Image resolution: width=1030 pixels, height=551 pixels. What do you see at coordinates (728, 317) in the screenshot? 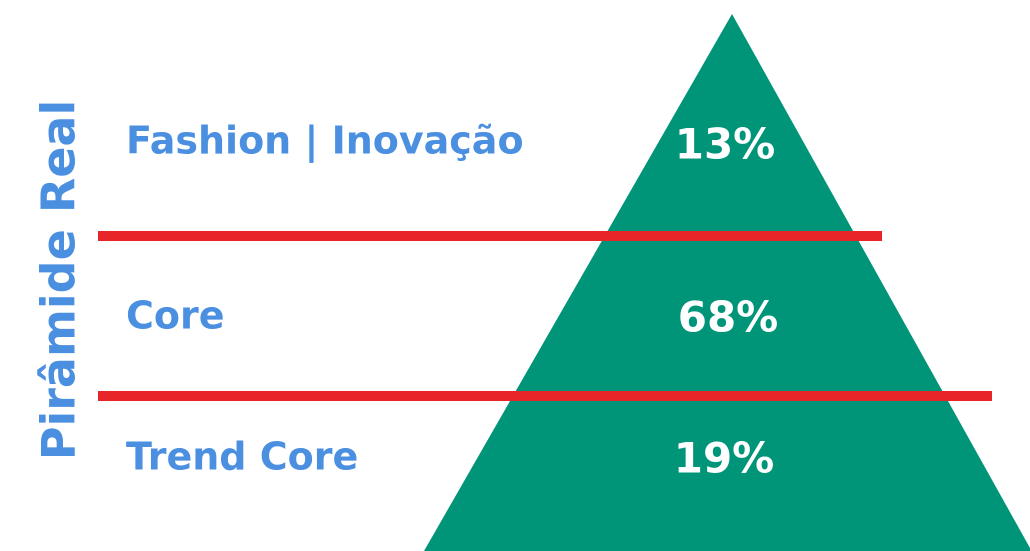
I see `level-value: 68%` at bounding box center [728, 317].